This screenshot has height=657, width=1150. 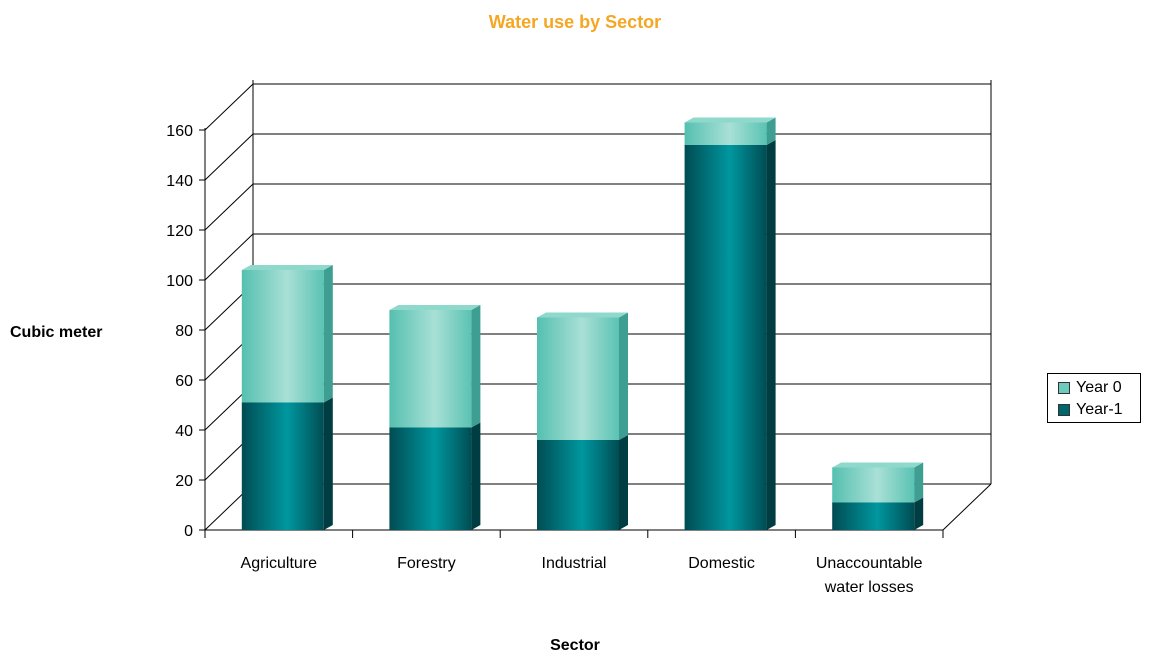 What do you see at coordinates (179, 231) in the screenshot?
I see `y-tick-label: 120` at bounding box center [179, 231].